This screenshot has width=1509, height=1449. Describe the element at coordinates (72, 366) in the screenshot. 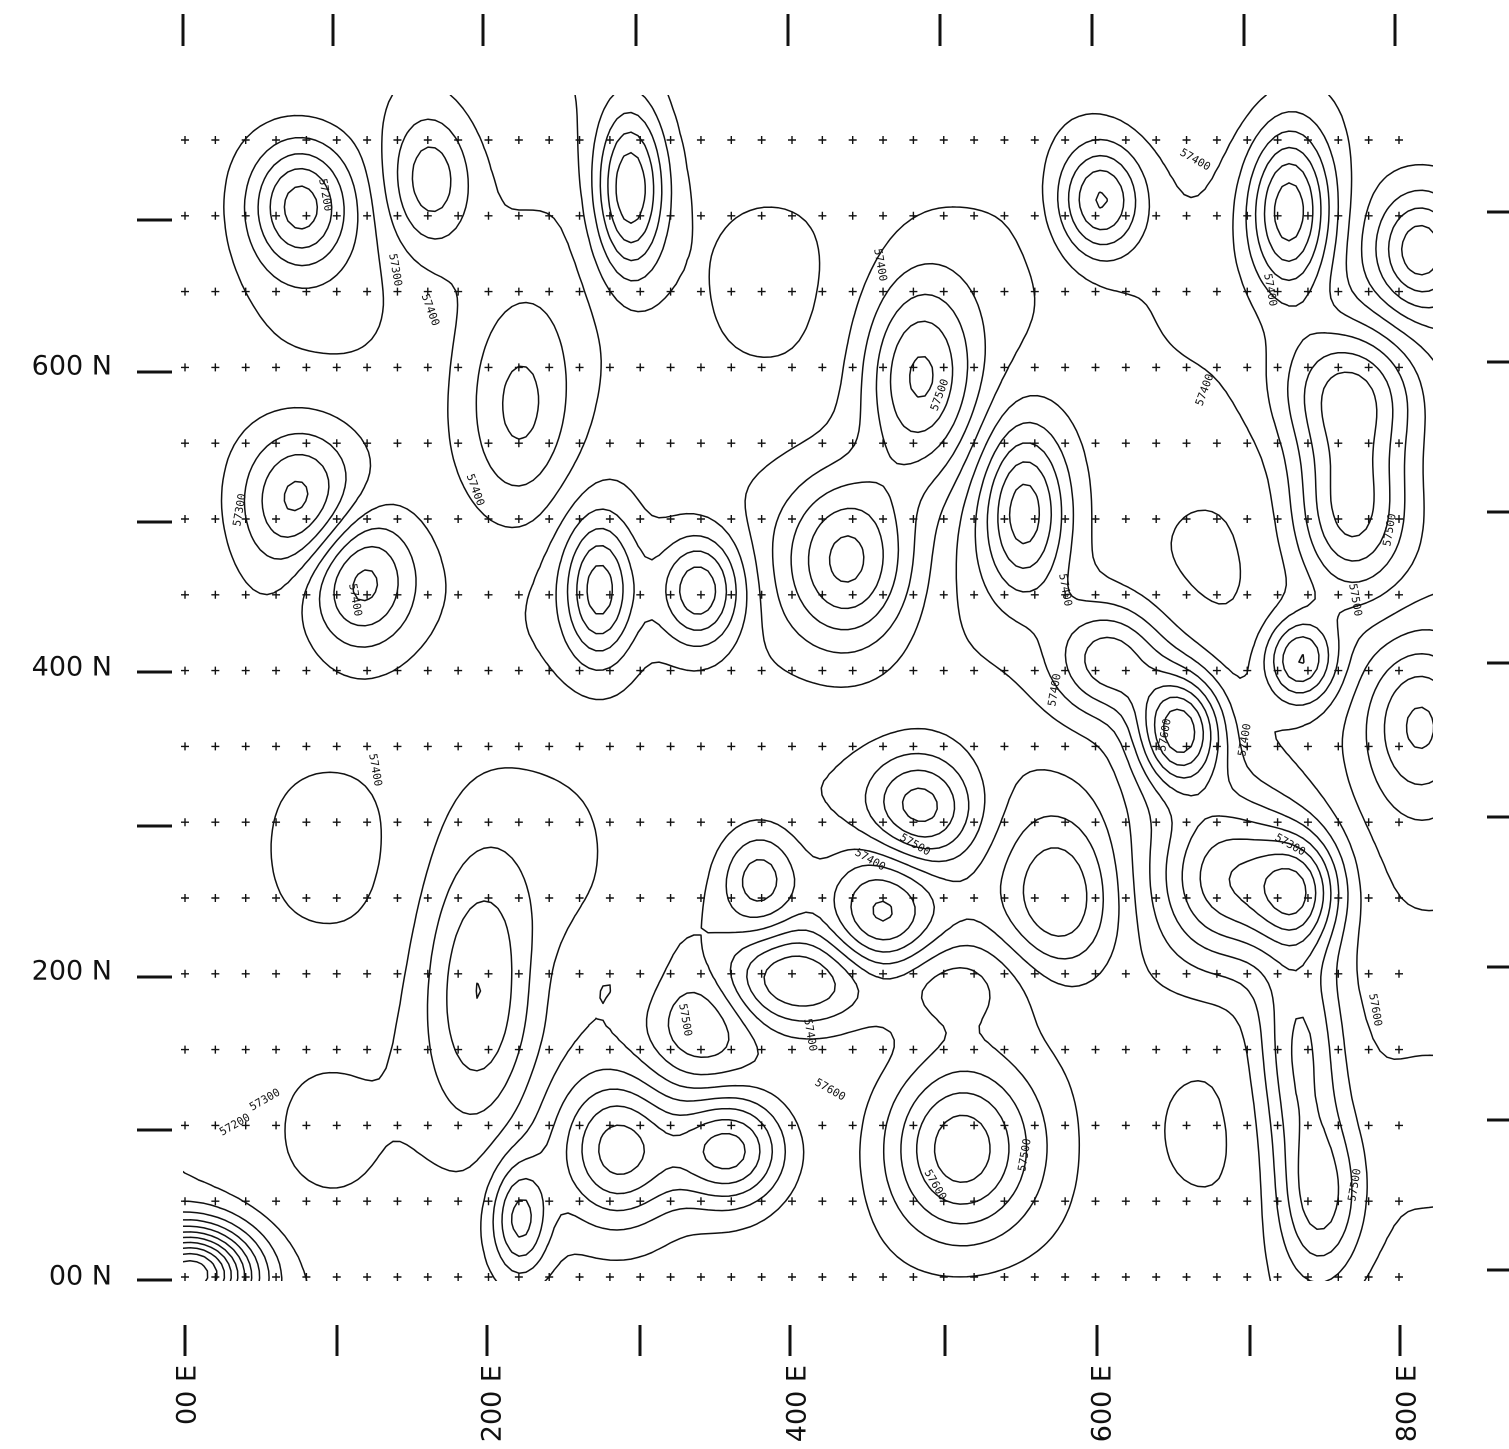

I see `y-axis-label: 600 N` at that location.